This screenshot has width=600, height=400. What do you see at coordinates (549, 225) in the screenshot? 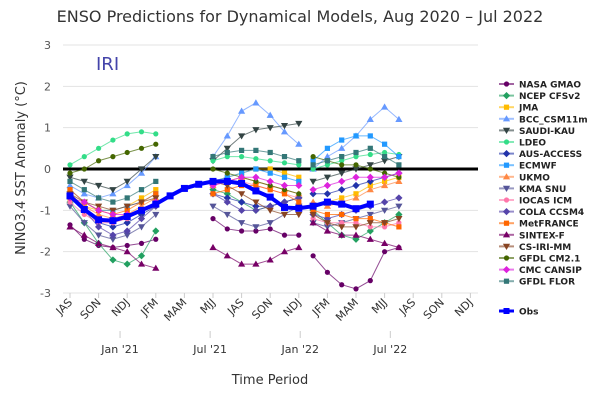
I see `legend-label: MetFRANCE` at bounding box center [549, 225].